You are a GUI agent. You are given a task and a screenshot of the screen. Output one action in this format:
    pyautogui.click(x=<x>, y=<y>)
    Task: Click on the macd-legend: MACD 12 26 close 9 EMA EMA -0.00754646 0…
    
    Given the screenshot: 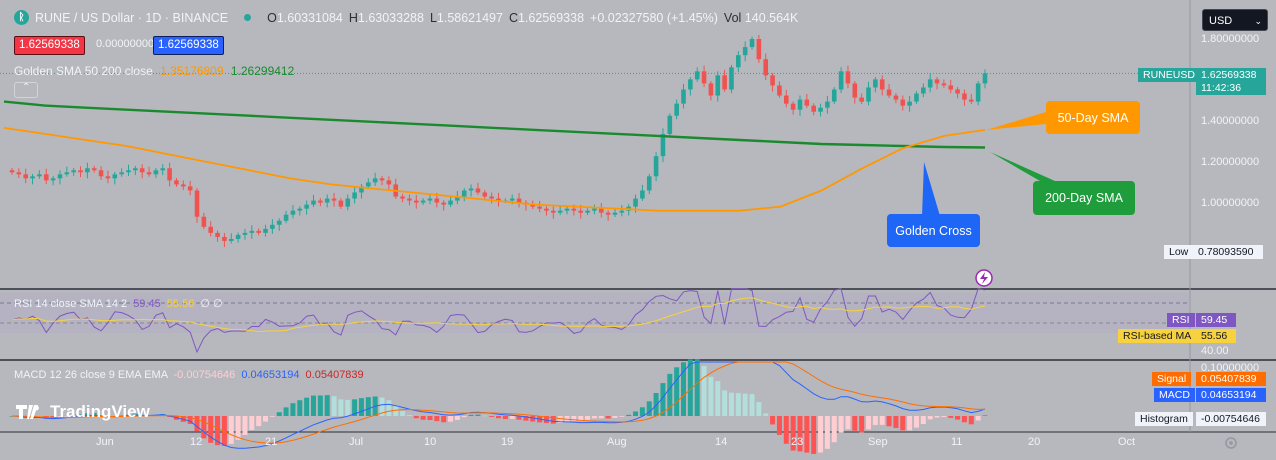 What is the action you would take?
    pyautogui.click(x=189, y=375)
    